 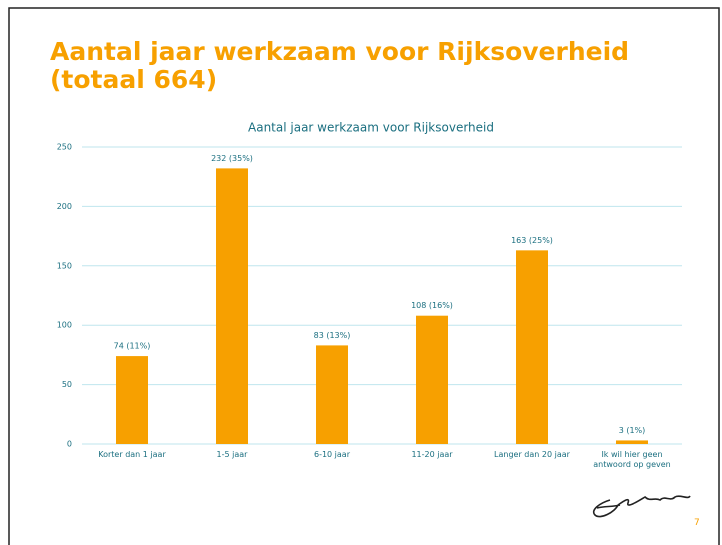 I want to click on y-tick-label: 100, so click(x=64, y=325).